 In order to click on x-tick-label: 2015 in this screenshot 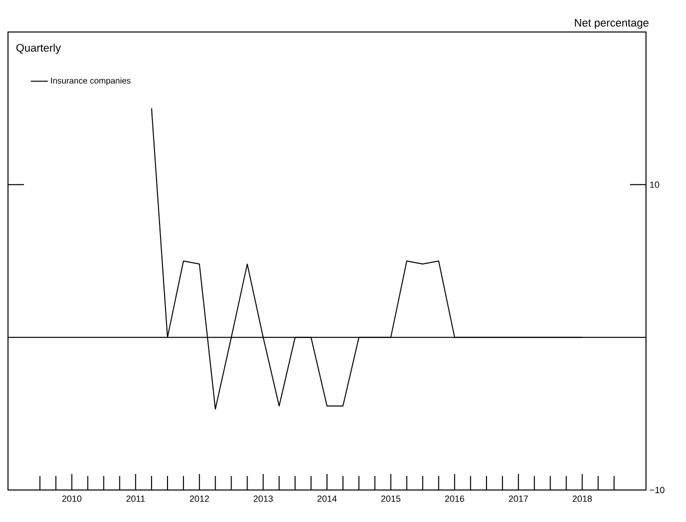, I will do `click(390, 499)`.